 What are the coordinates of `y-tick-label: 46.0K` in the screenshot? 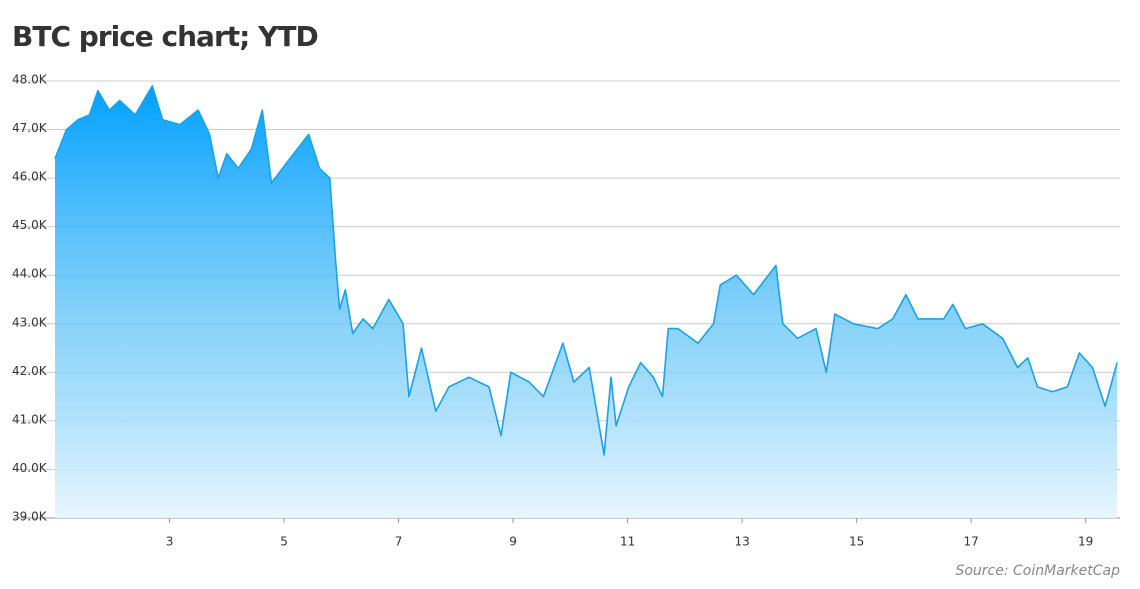 It's located at (30, 177).